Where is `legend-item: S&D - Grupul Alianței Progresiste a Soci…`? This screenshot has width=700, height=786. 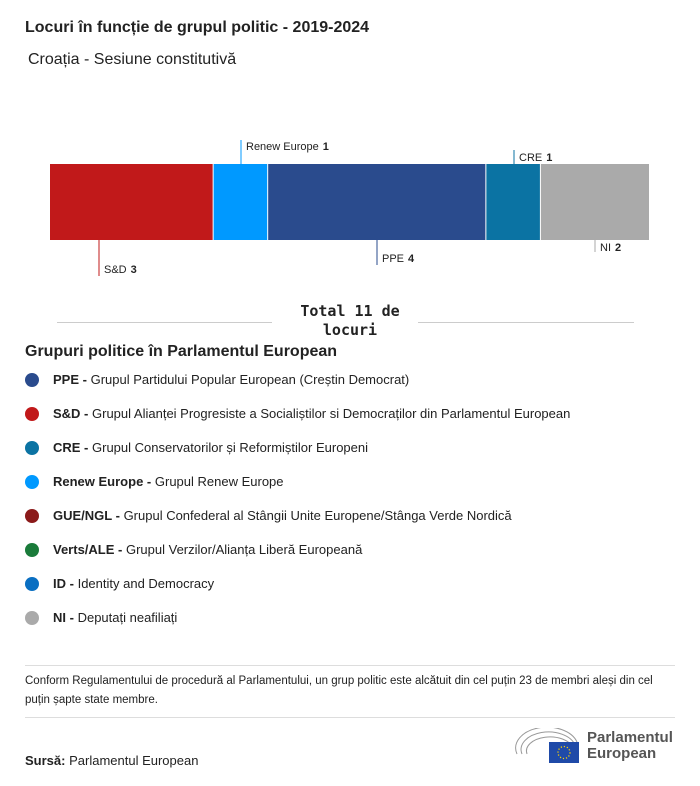
legend-item: S&D - Grupul Alianței Progresiste a Soci… is located at coordinates (297, 413).